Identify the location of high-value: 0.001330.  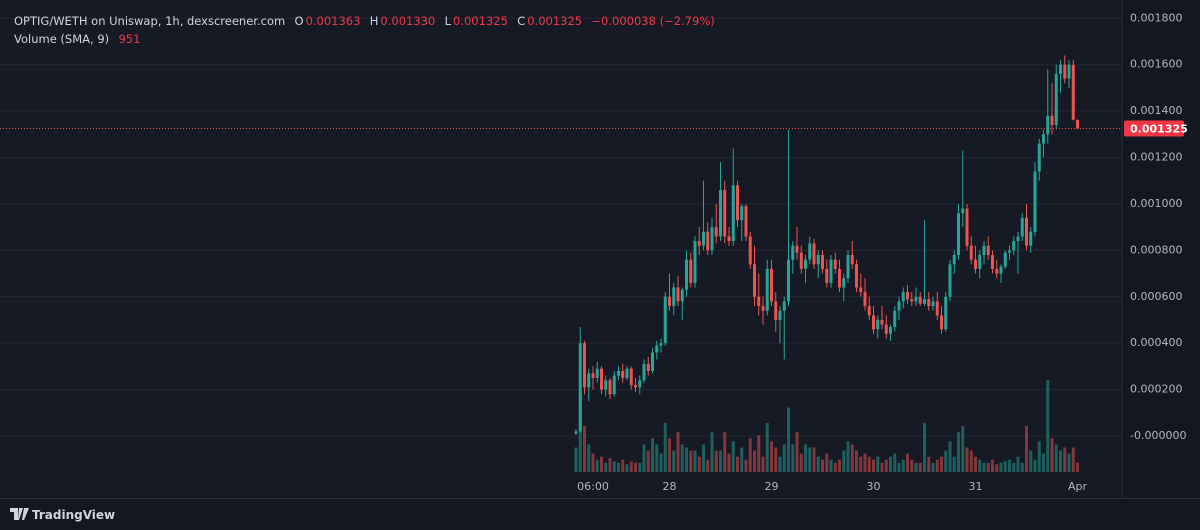
(408, 21).